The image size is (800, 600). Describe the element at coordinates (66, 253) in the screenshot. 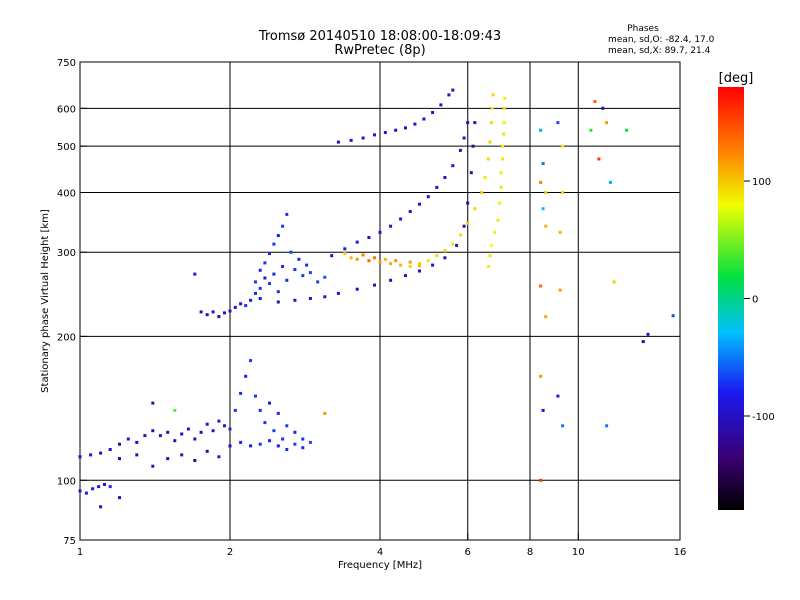

I see `y-tick-label: 300` at that location.